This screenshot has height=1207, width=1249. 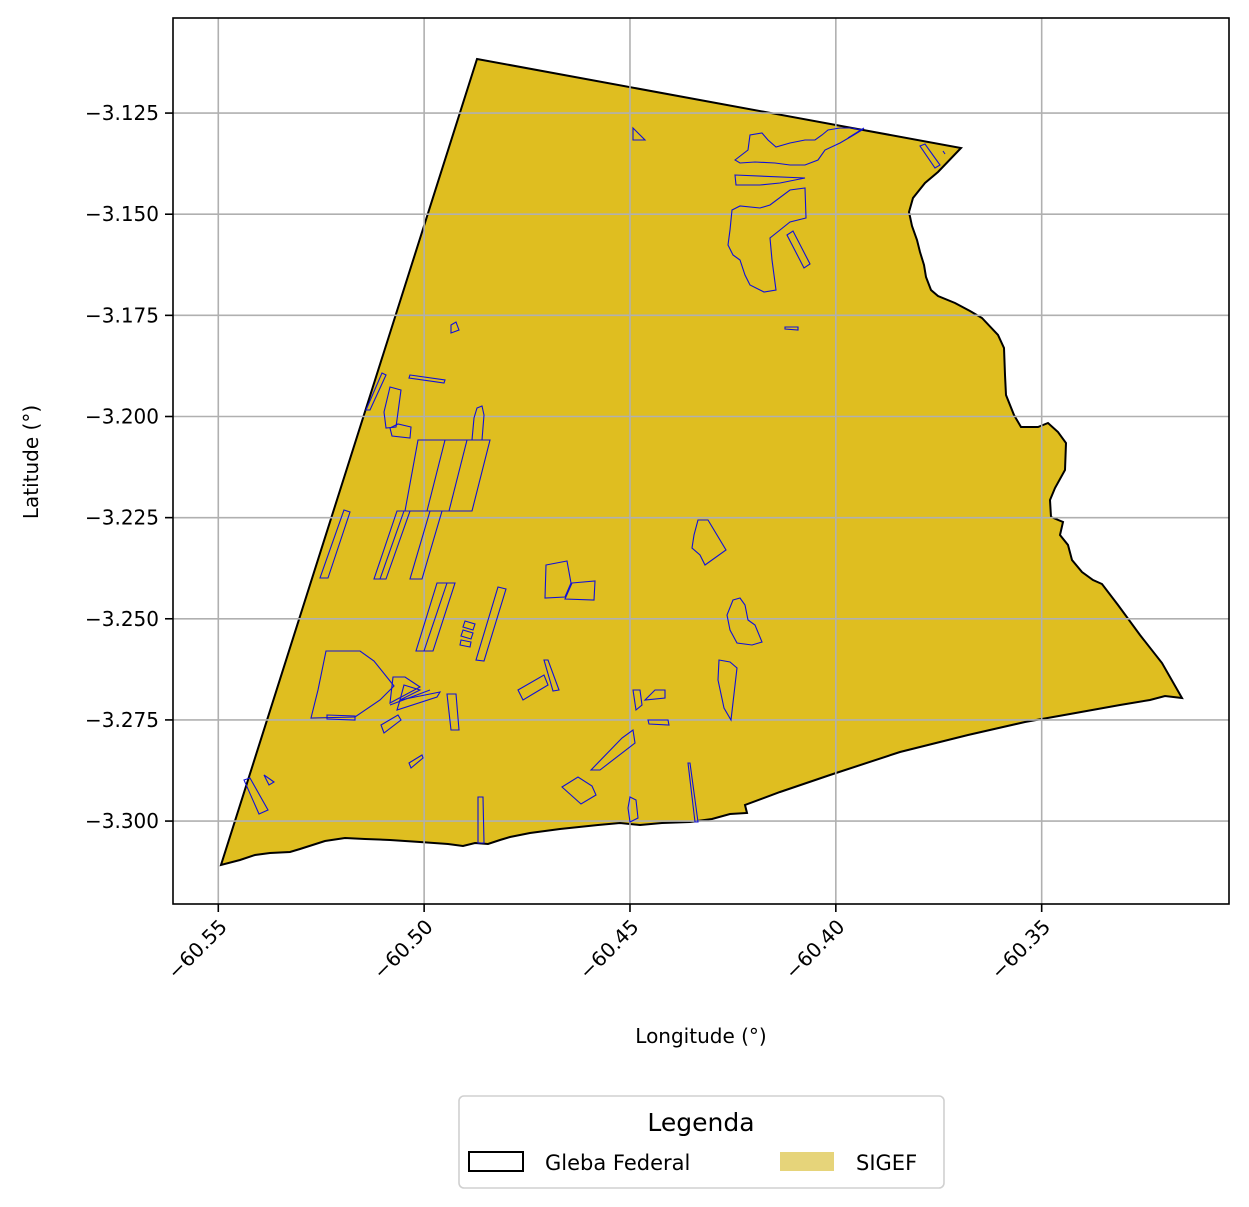 I want to click on legend-swatch-gleba, so click(x=496, y=1161).